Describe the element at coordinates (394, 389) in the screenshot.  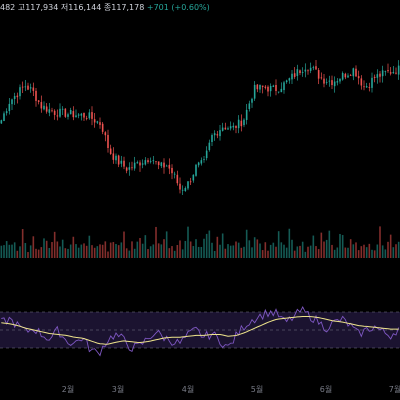
I see `time-axis-label: 7월` at that location.